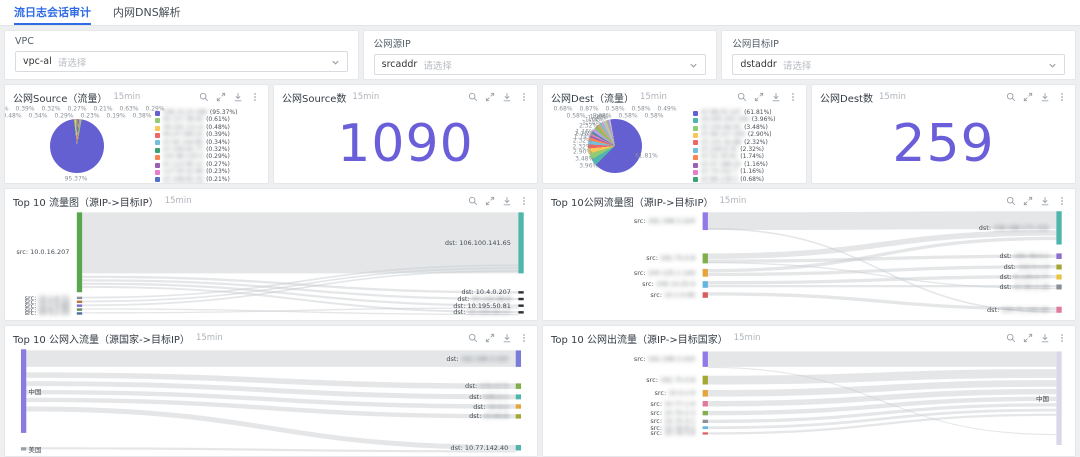 Image resolution: width=1080 pixels, height=457 pixels. What do you see at coordinates (209, 112) in the screenshot?
I see `legend-item: 106.15.23.189 (95.37%)` at bounding box center [209, 112].